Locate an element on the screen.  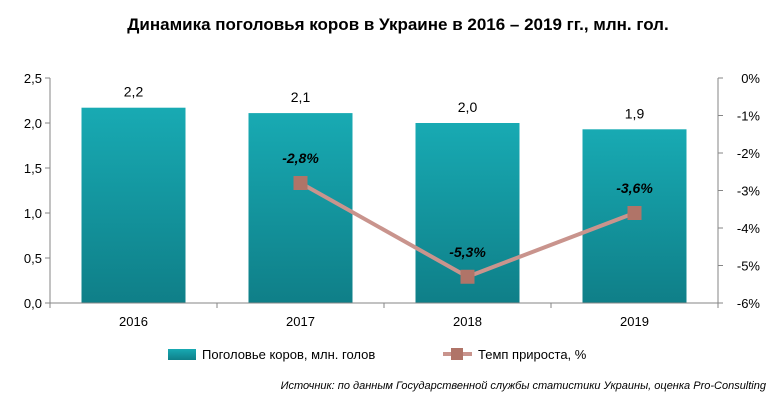
legend-swatch-bar is located at coordinates (182, 354).